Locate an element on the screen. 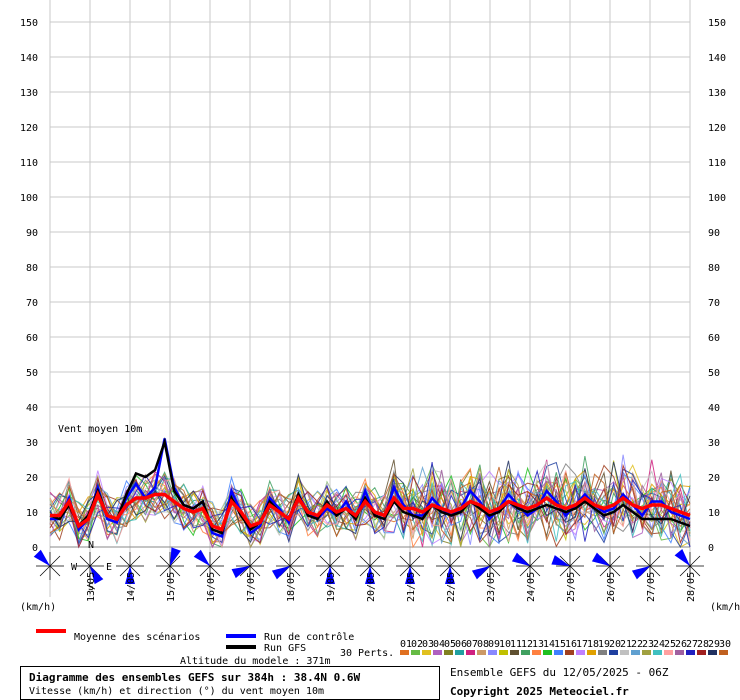 The image size is (740, 700). y-tick-label-right: 40 is located at coordinates (714, 408).